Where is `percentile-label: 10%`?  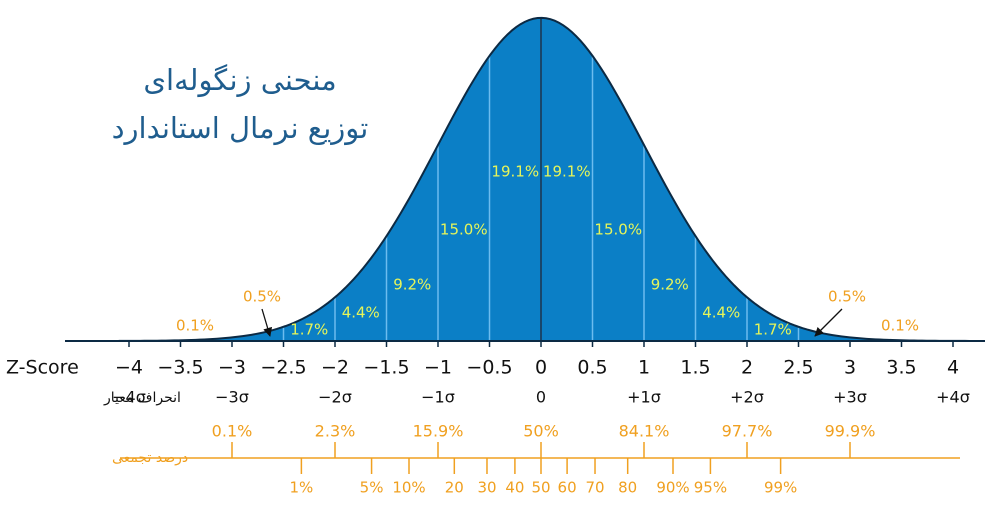 percentile-label: 10% is located at coordinates (408, 488).